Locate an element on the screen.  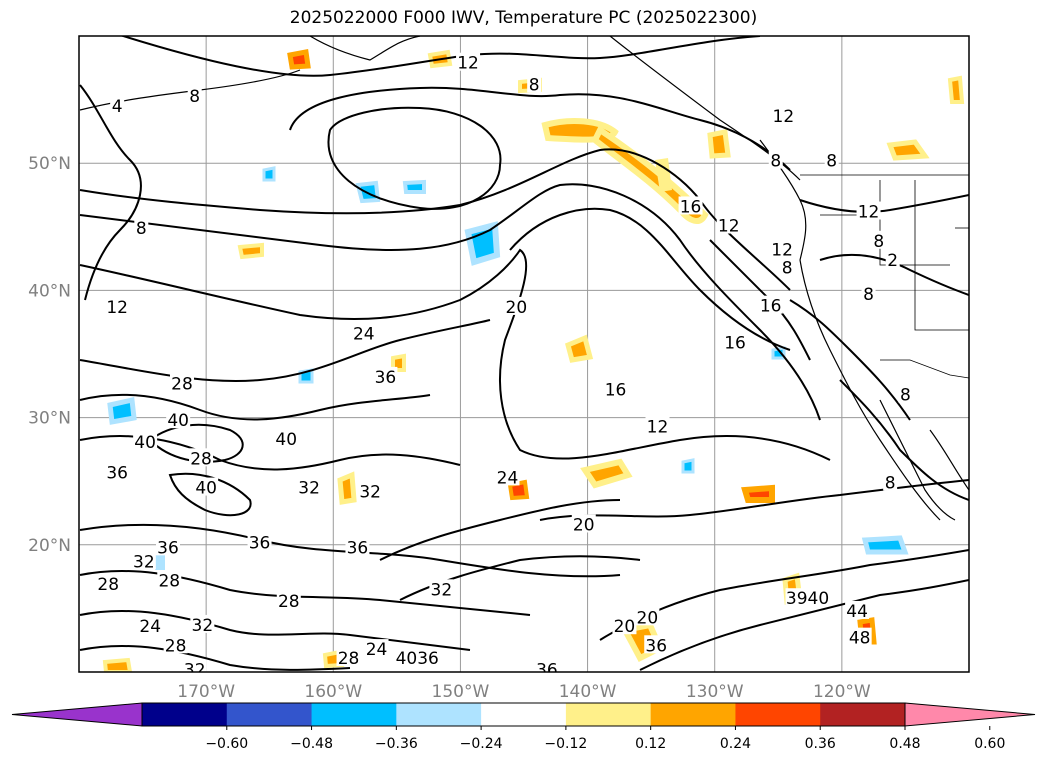
contour-36-south is located at coordinates (804, 625).